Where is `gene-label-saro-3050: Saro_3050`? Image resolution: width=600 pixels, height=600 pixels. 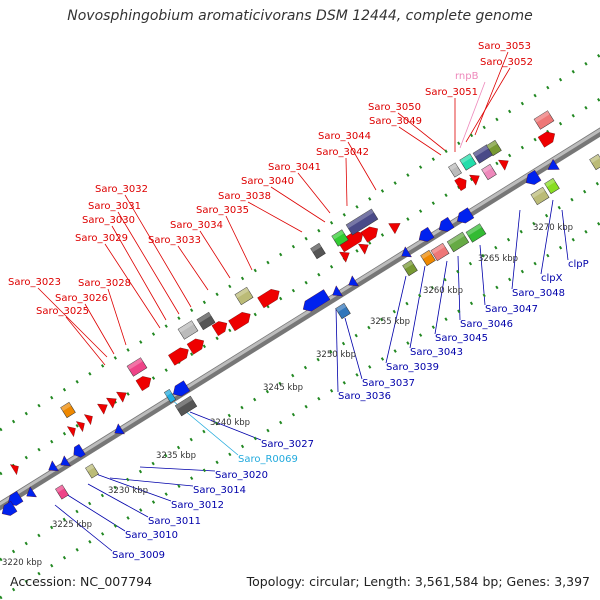 gene-label-saro-3050: Saro_3050 is located at coordinates (394, 107).